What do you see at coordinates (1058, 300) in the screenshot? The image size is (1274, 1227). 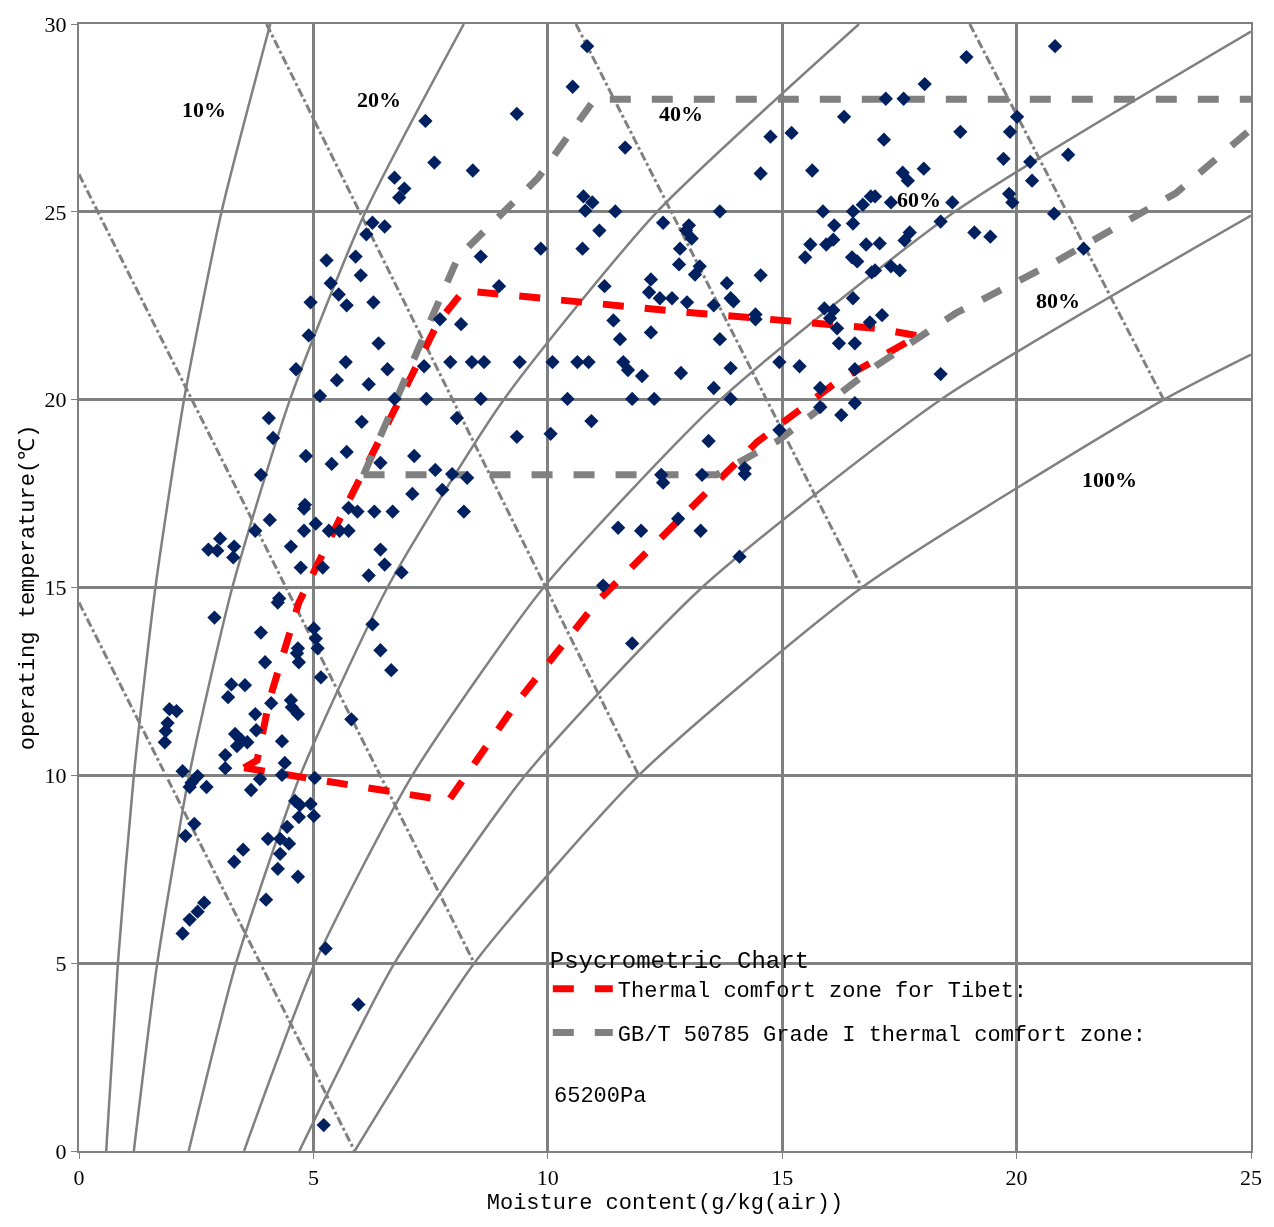 I see `annotation: 80%` at bounding box center [1058, 300].